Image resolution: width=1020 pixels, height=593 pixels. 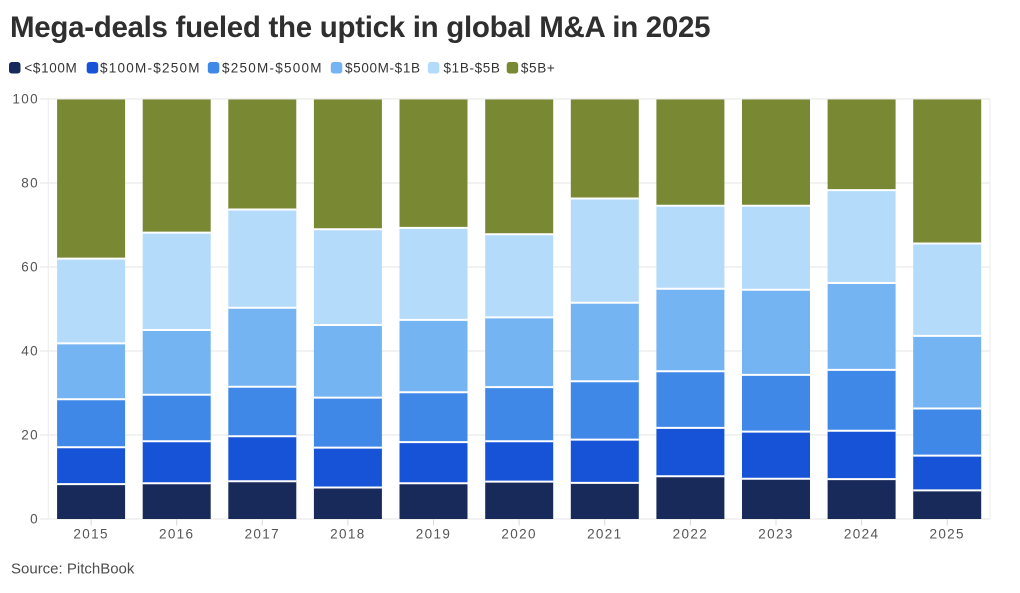 What do you see at coordinates (433, 534) in the screenshot?
I see `svg-text: 2019` at bounding box center [433, 534].